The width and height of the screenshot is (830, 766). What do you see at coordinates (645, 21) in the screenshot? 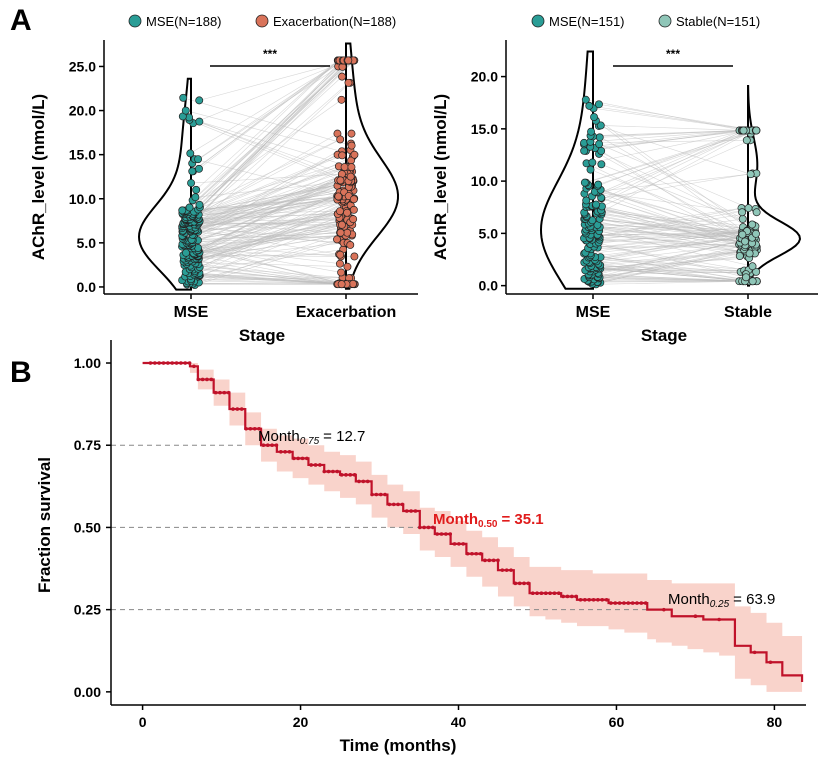
I see `plot-a2-legend: MSE(N=151) Stable(N=151)` at bounding box center [645, 21].